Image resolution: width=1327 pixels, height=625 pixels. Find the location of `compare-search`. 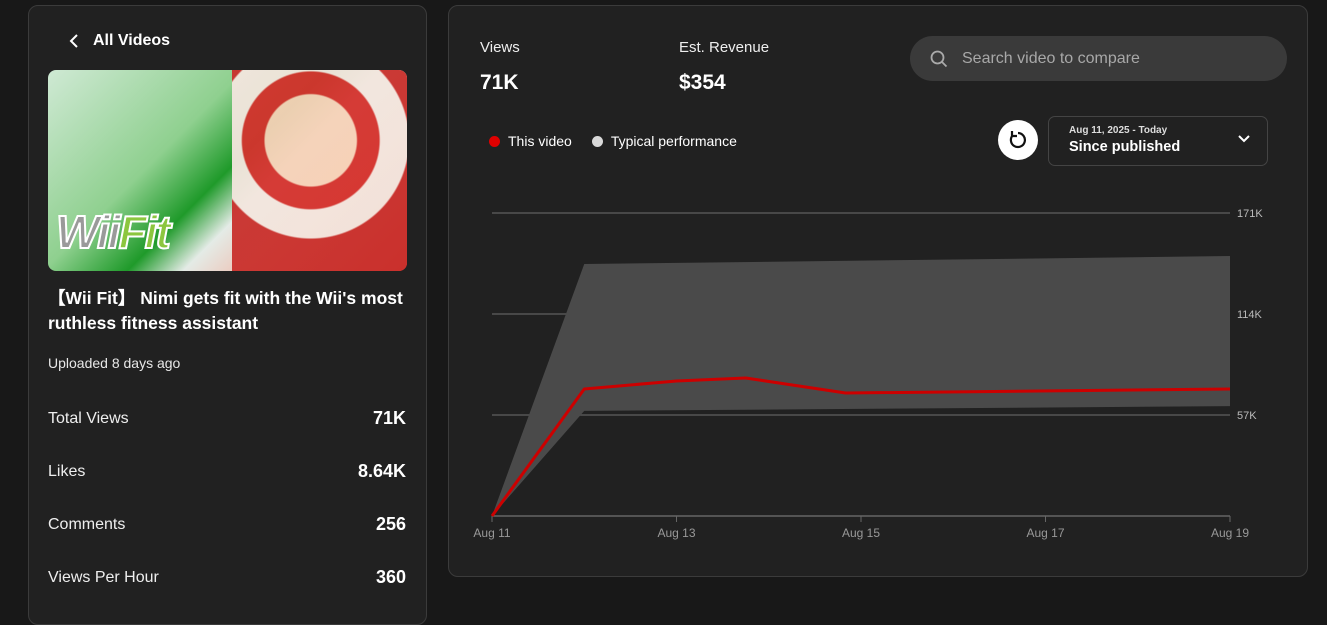

compare-search is located at coordinates (1098, 58).